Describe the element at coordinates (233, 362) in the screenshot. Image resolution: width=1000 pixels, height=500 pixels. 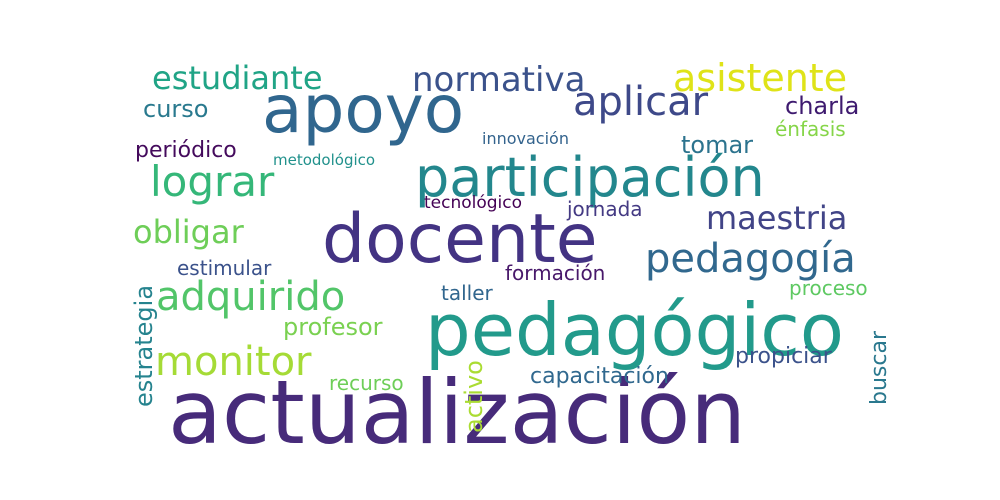
I see `word-monitor: monitor` at that location.